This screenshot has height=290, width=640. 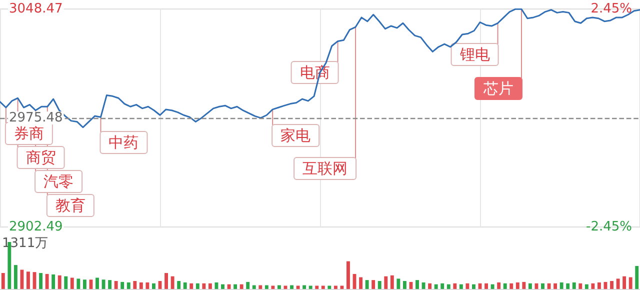 What do you see at coordinates (325, 169) in the screenshot?
I see `data-label: 互联网` at bounding box center [325, 169].